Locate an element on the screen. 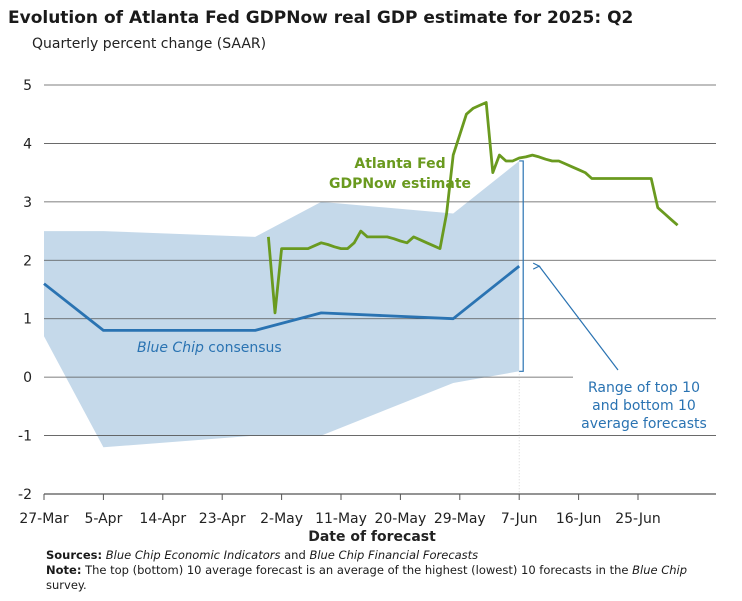  x-tick-label: 29-May is located at coordinates (460, 519).